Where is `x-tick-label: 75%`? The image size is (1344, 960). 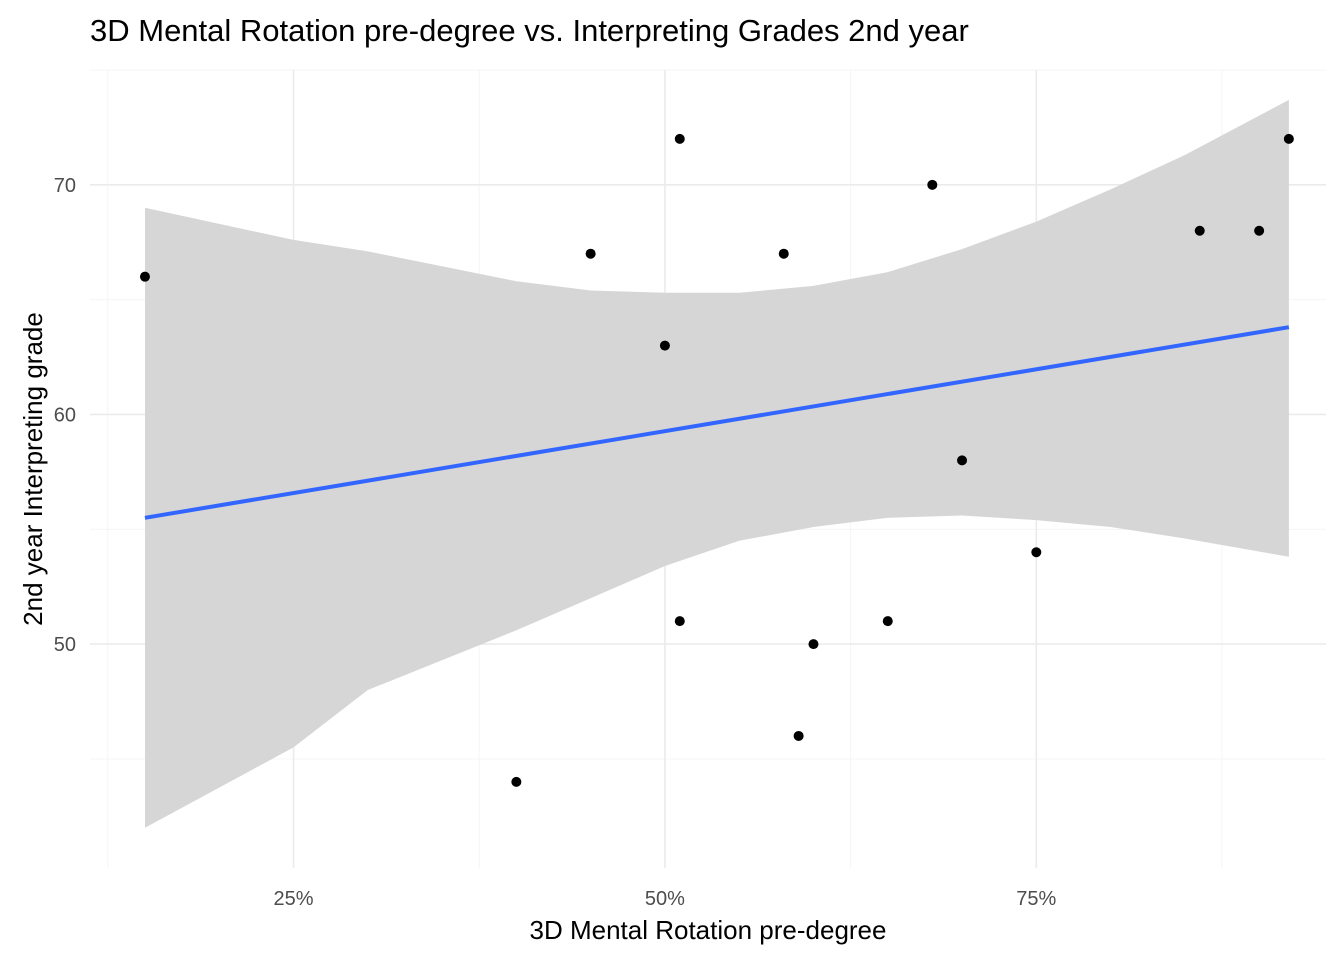
x-tick-label: 75% is located at coordinates (1036, 899).